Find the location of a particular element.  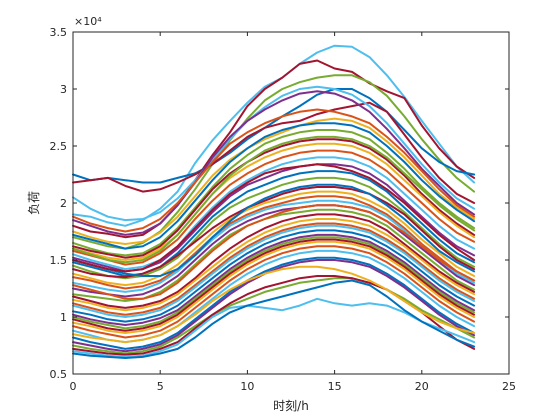

y-axis-title: 负荷 is located at coordinates (34, 203).